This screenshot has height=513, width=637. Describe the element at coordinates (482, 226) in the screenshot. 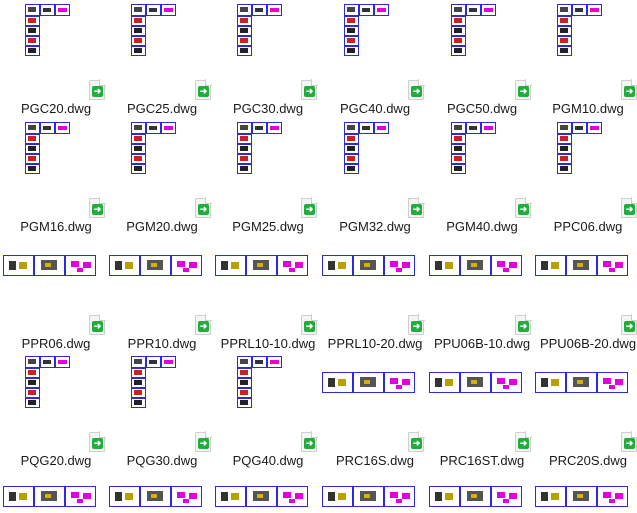

I see `file-name-label: PGM40.dwg` at that location.